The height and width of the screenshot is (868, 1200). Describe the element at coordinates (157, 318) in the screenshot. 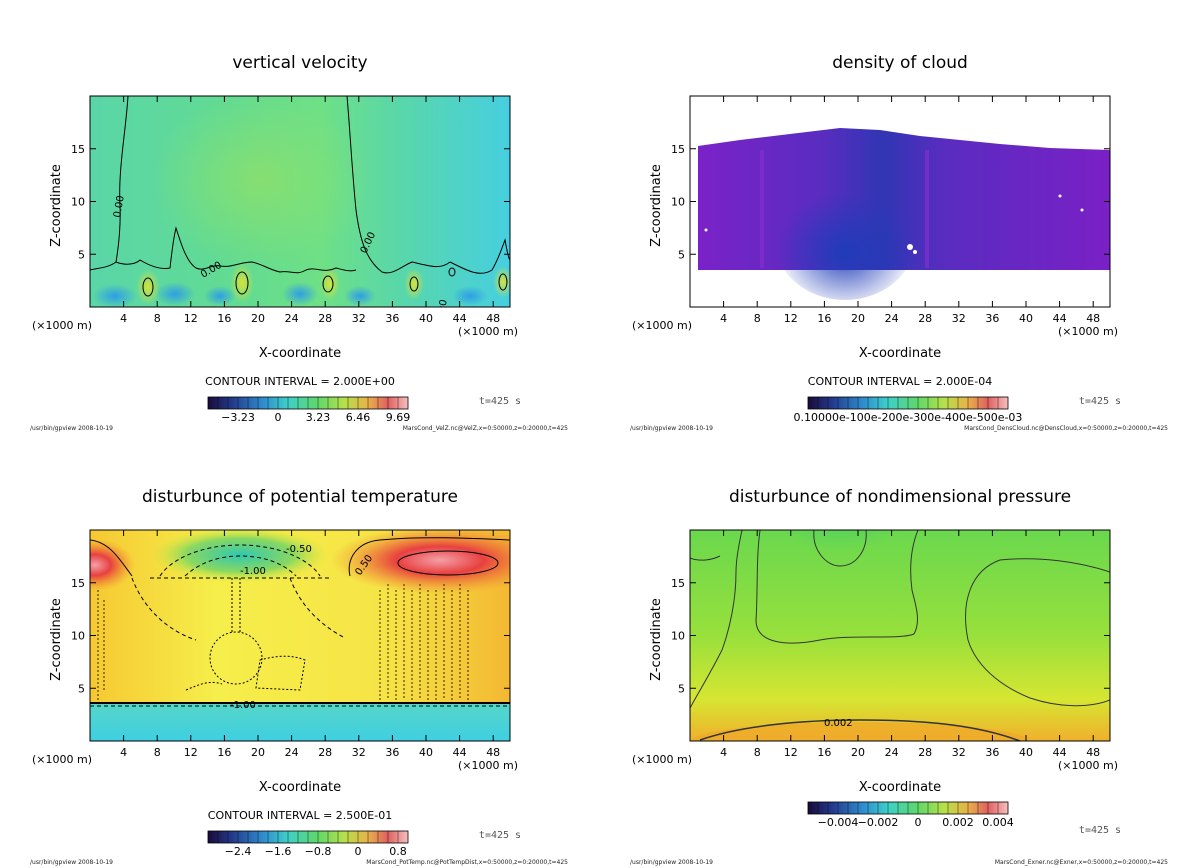

I see `x-tick-label: 8` at that location.